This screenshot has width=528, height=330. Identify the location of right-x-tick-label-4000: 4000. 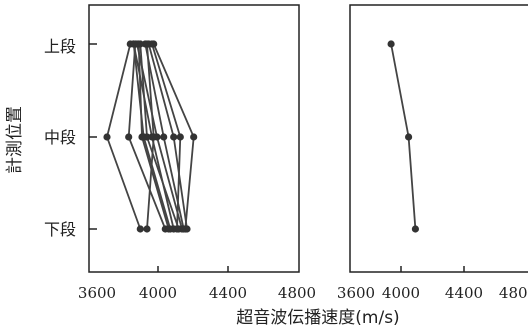
(401, 293).